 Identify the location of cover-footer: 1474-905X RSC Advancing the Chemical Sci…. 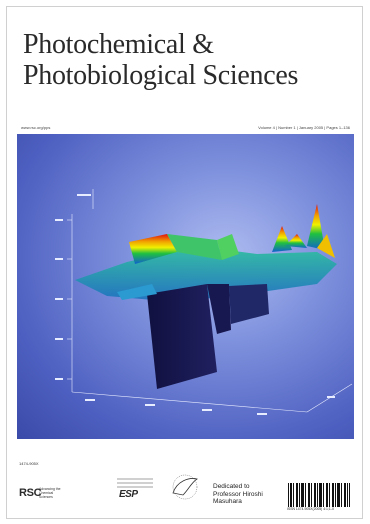
(185, 479).